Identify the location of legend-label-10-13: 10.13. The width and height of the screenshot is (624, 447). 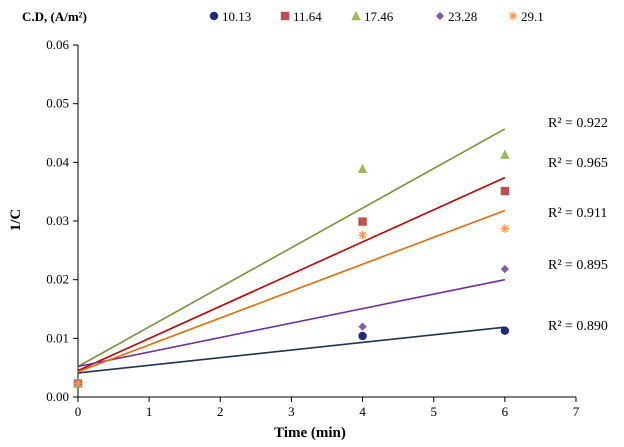
(236, 16).